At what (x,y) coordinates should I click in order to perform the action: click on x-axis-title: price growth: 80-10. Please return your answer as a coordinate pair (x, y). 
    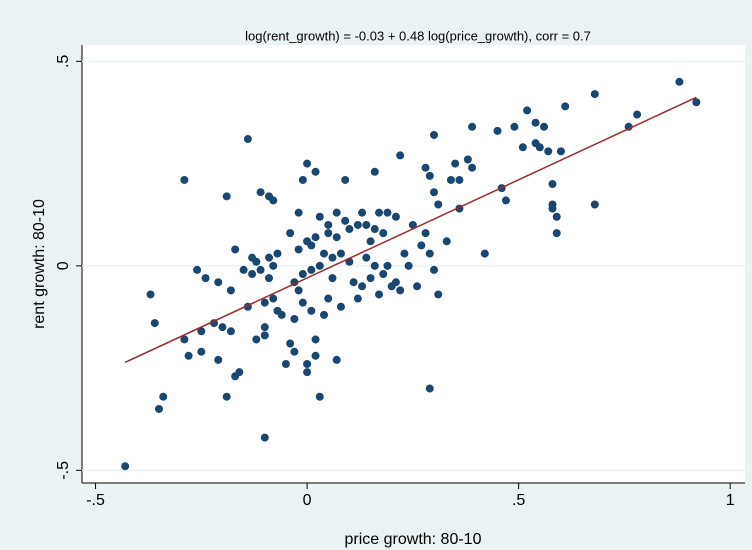
    Looking at the image, I should click on (413, 539).